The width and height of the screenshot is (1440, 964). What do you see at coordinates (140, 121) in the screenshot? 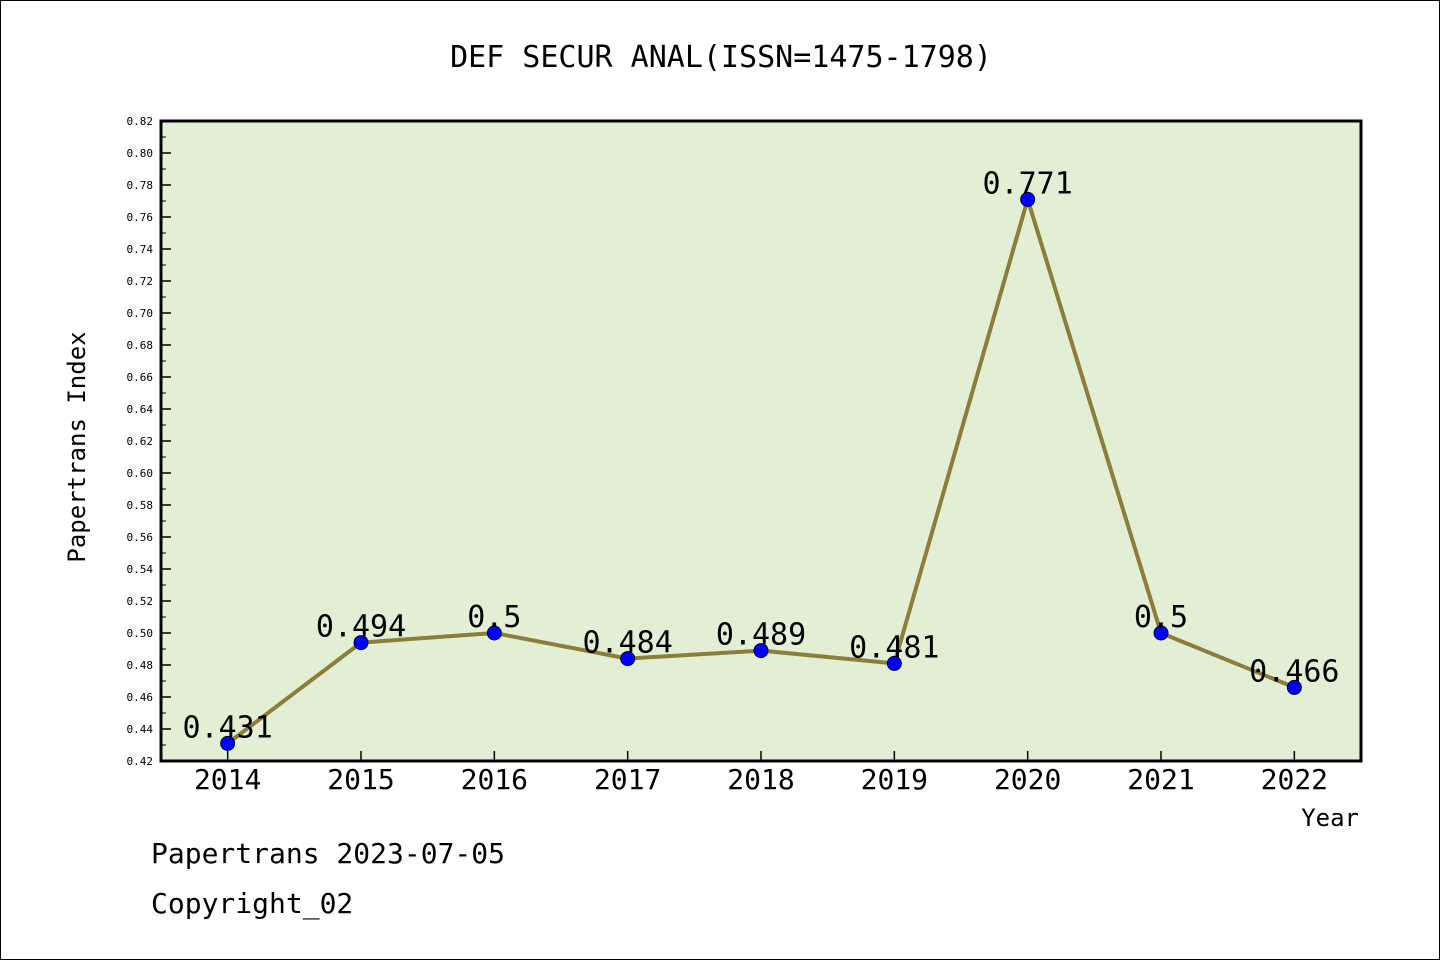
I see `y-tick-label: 0.82` at bounding box center [140, 121].